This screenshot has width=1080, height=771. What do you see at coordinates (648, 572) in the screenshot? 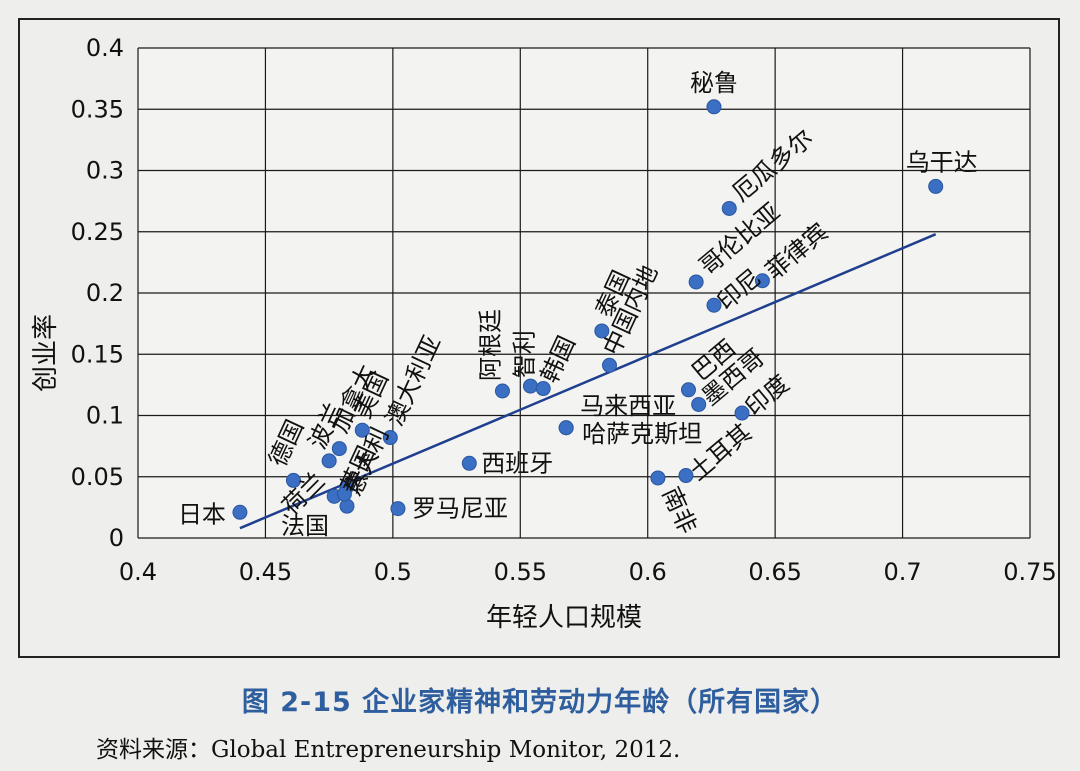
I see `x-tick-label: 0.6` at bounding box center [648, 572].